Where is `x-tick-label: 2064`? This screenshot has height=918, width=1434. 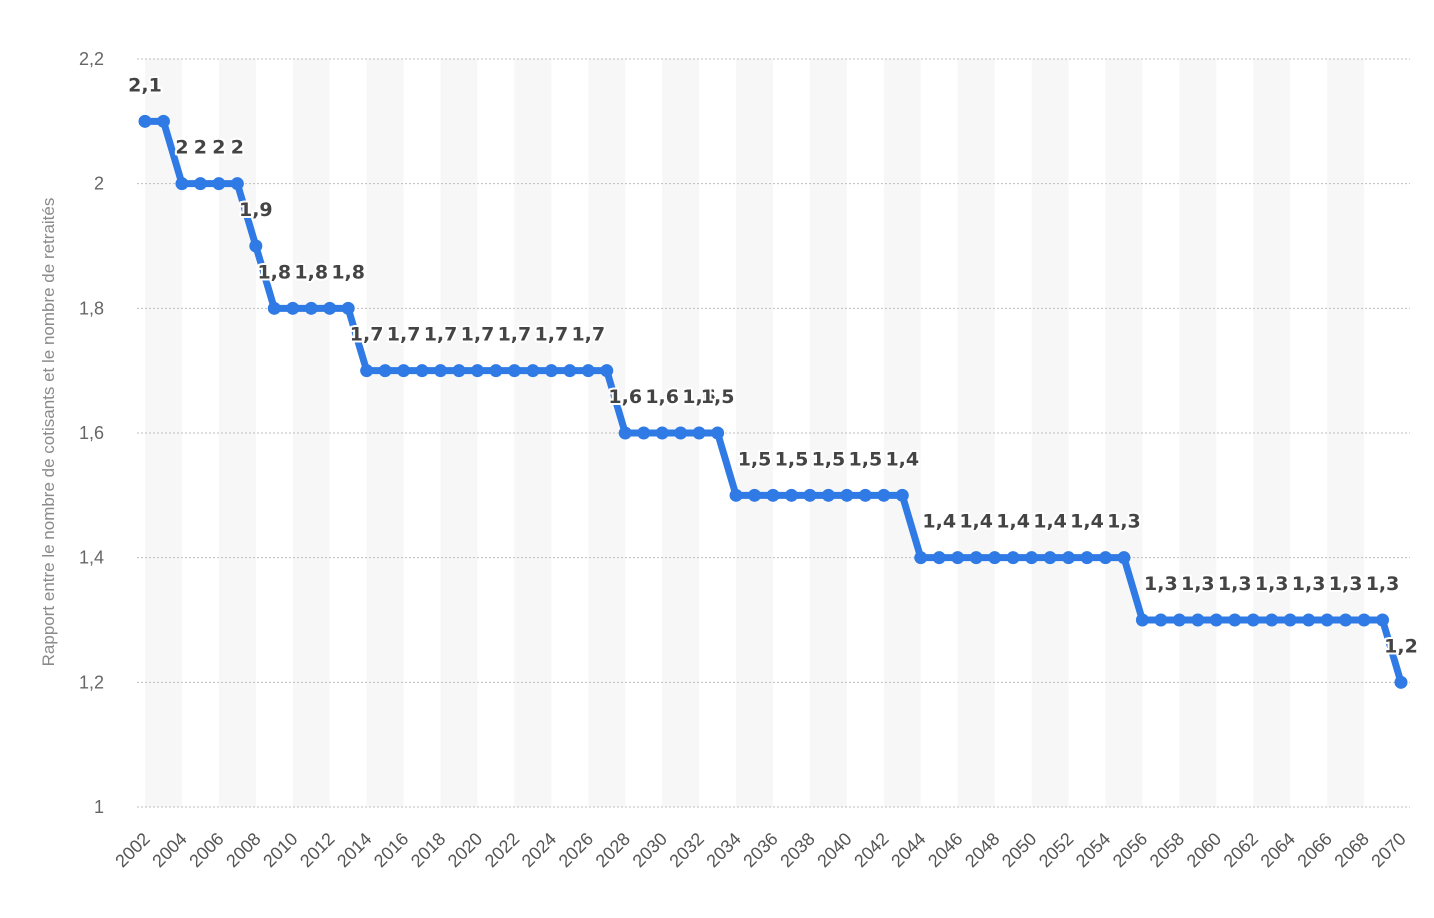 x-tick-label: 2064 is located at coordinates (1278, 850).